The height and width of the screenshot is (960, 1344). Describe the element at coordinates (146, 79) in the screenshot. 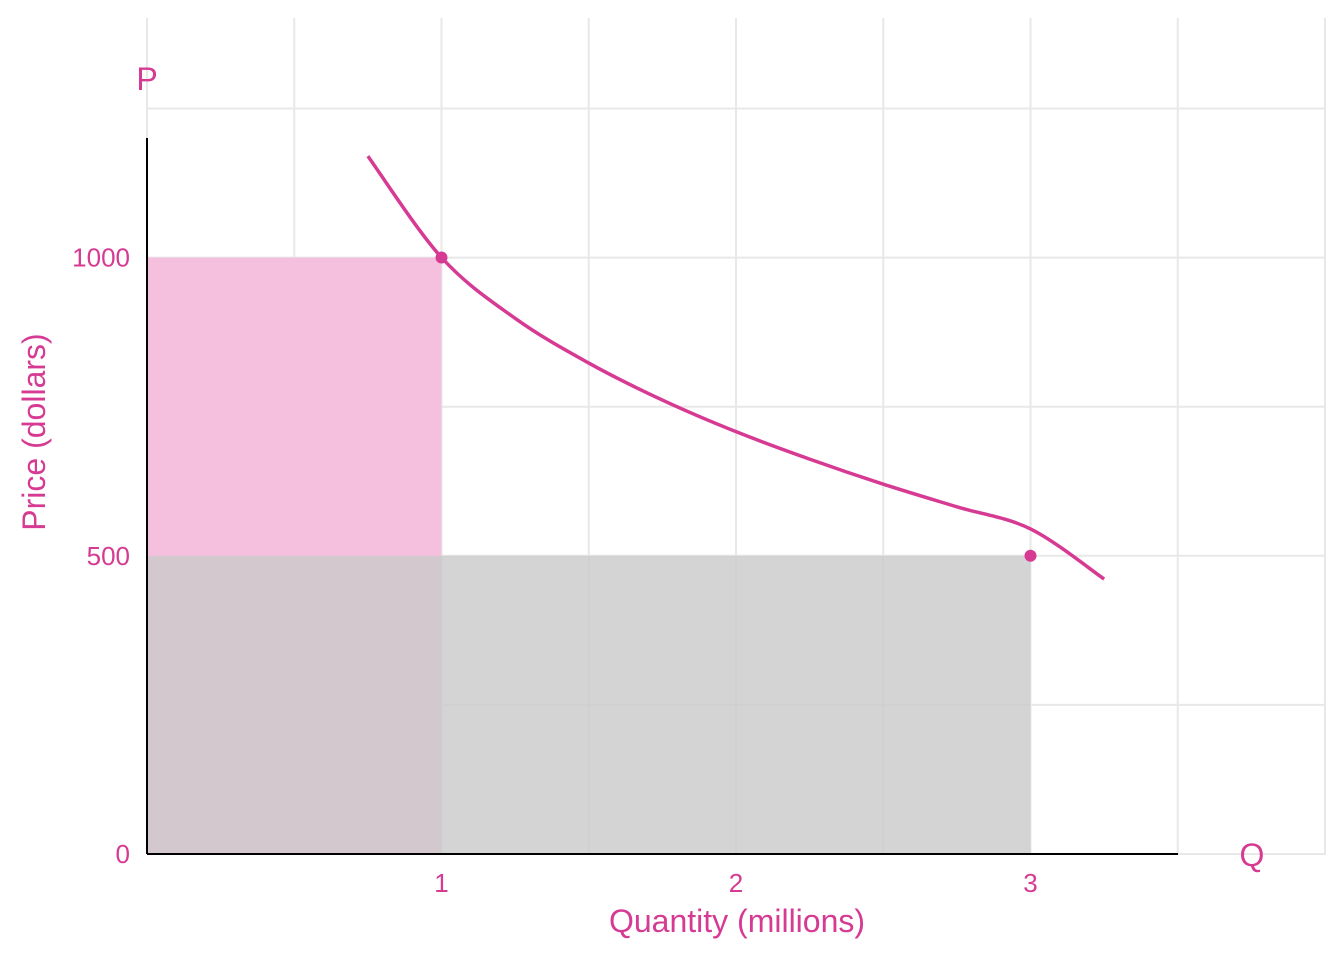

I see `y-axis-symbol: P` at that location.